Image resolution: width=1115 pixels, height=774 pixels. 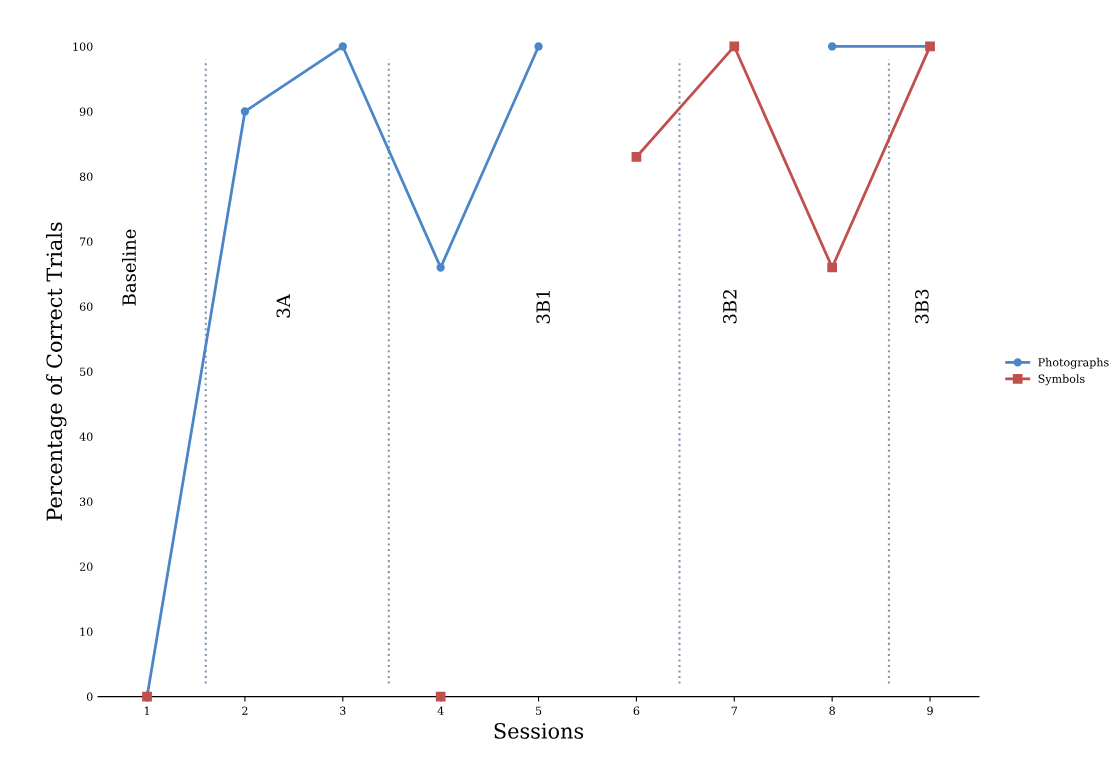 I want to click on y-tick-label: 80, so click(x=86, y=176).